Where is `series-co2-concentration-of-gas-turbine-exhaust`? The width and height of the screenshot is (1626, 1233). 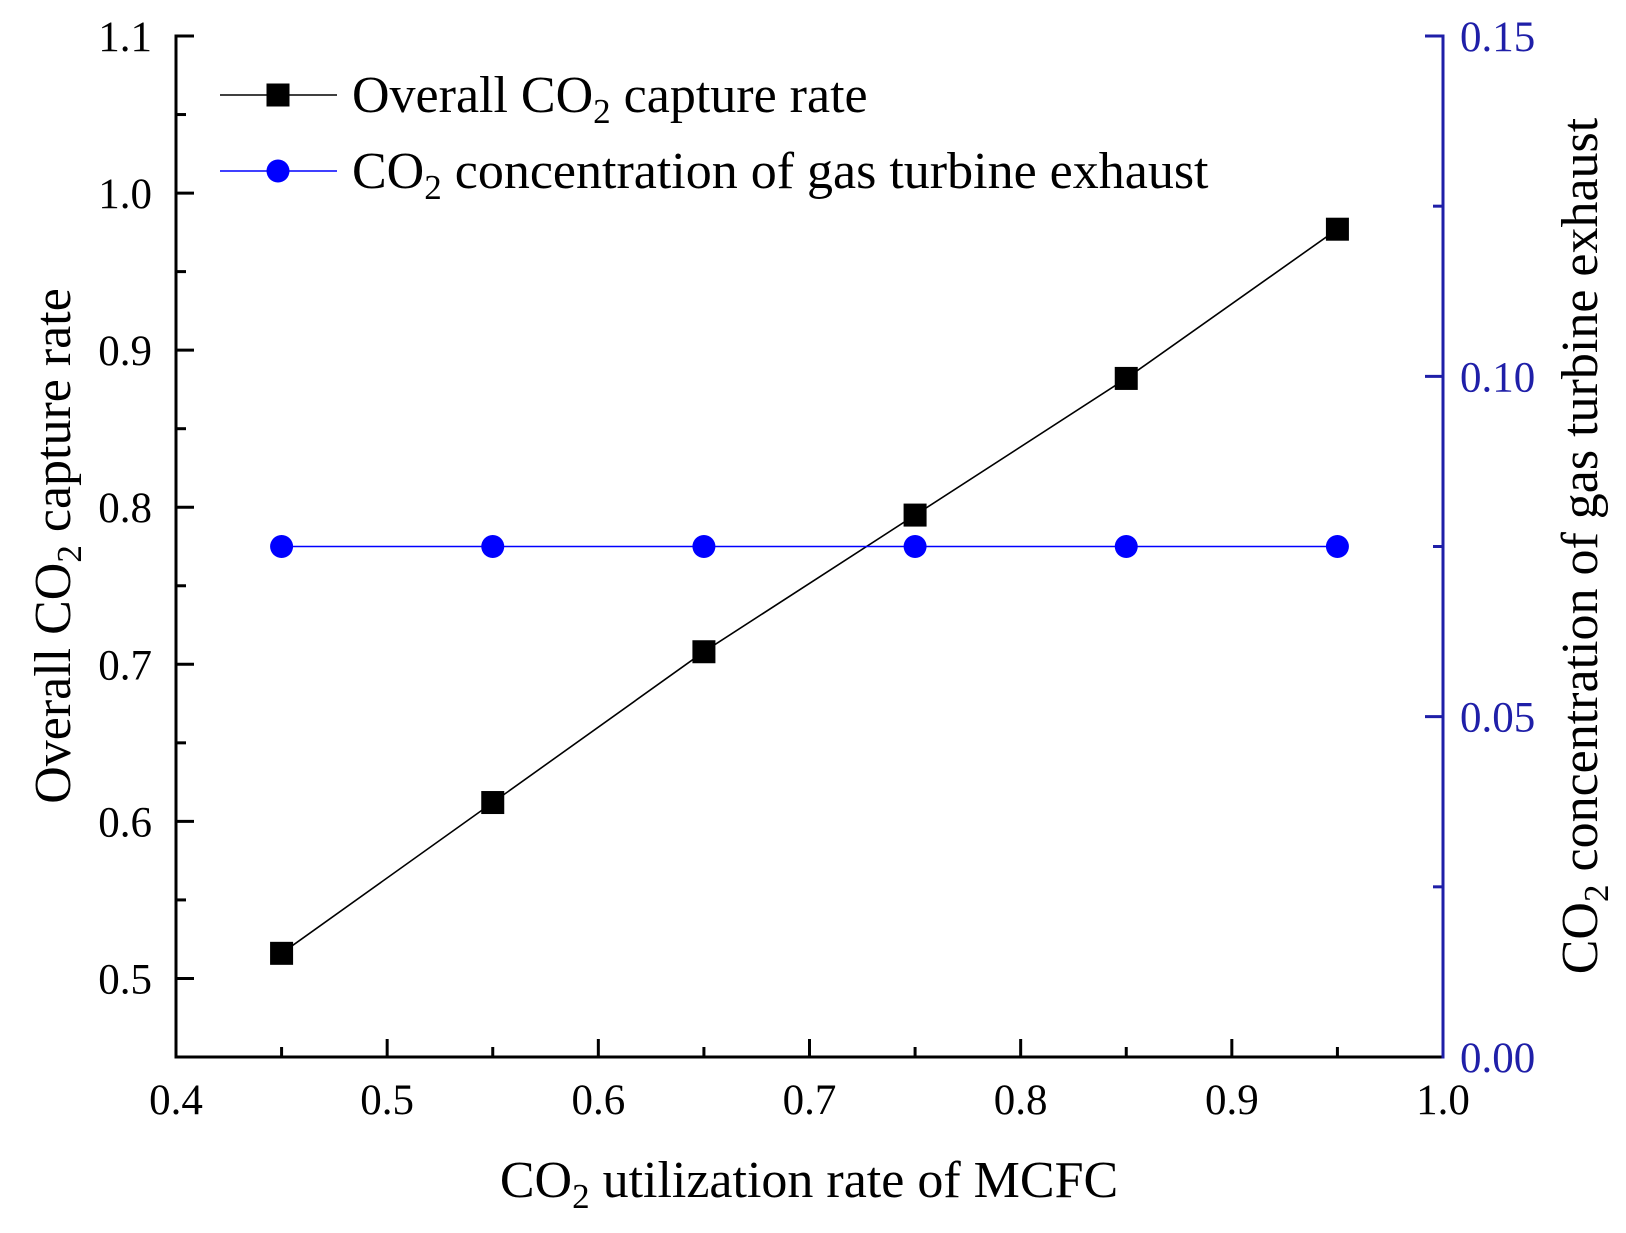
series-co2-concentration-of-gas-turbine-exhaust is located at coordinates (809, 546).